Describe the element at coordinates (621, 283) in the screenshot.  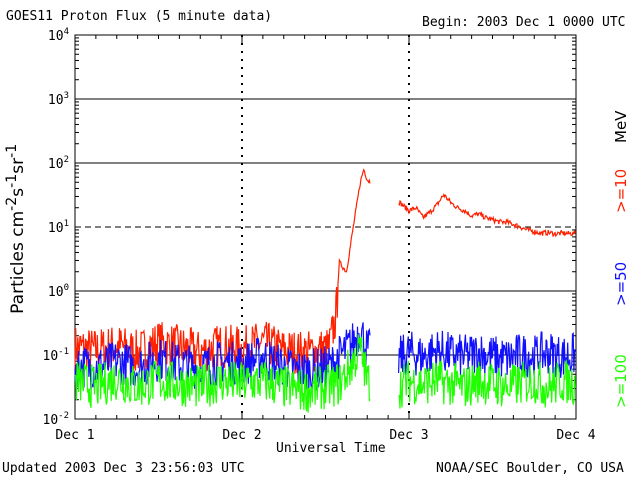
I see `legend-ge50: >=50` at that location.